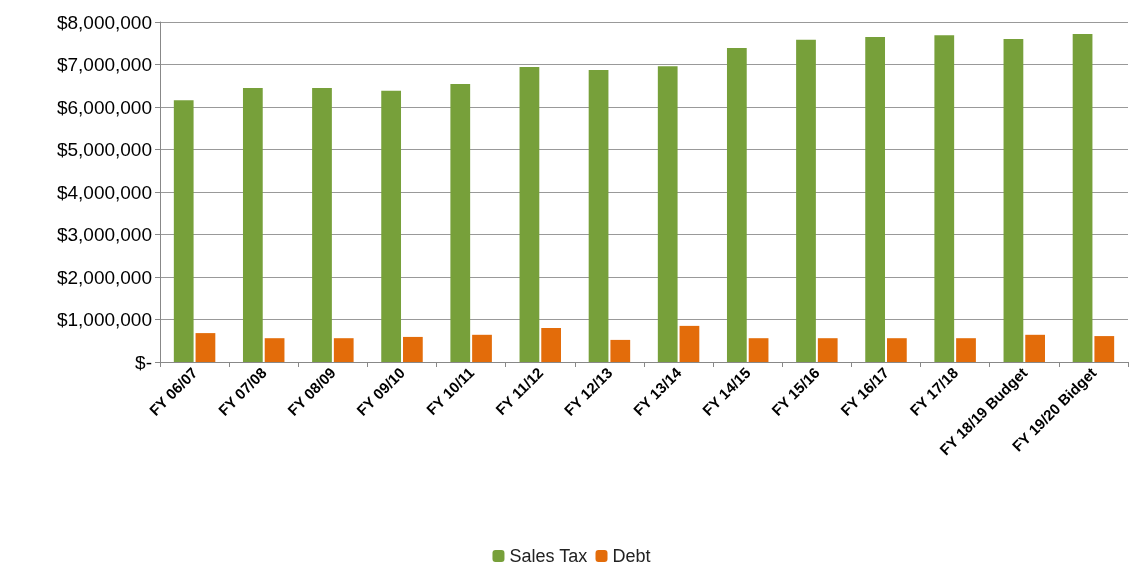 Image resolution: width=1143 pixels, height=575 pixels. What do you see at coordinates (143, 362) in the screenshot?
I see `y-tick-label: $-` at bounding box center [143, 362].